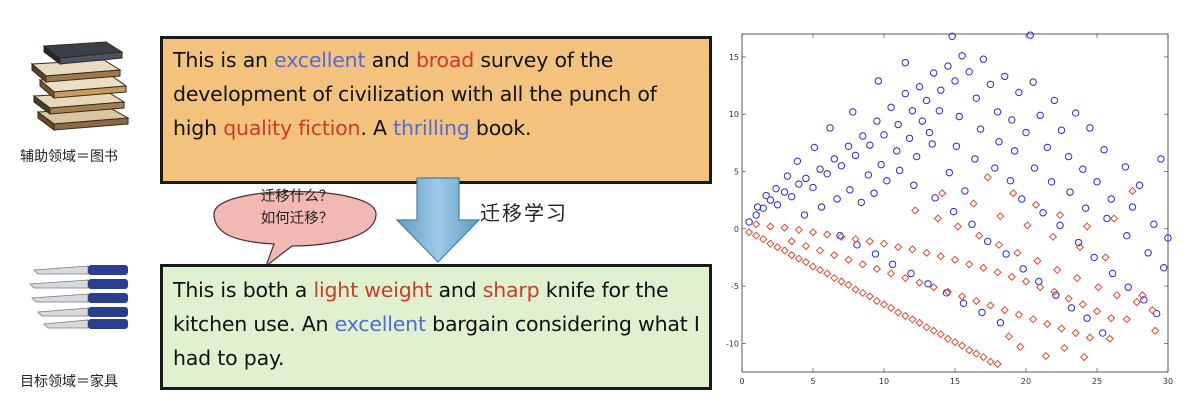 This screenshot has width=1196, height=410. What do you see at coordinates (1168, 381) in the screenshot?
I see `x-tick-label: 30` at bounding box center [1168, 381].